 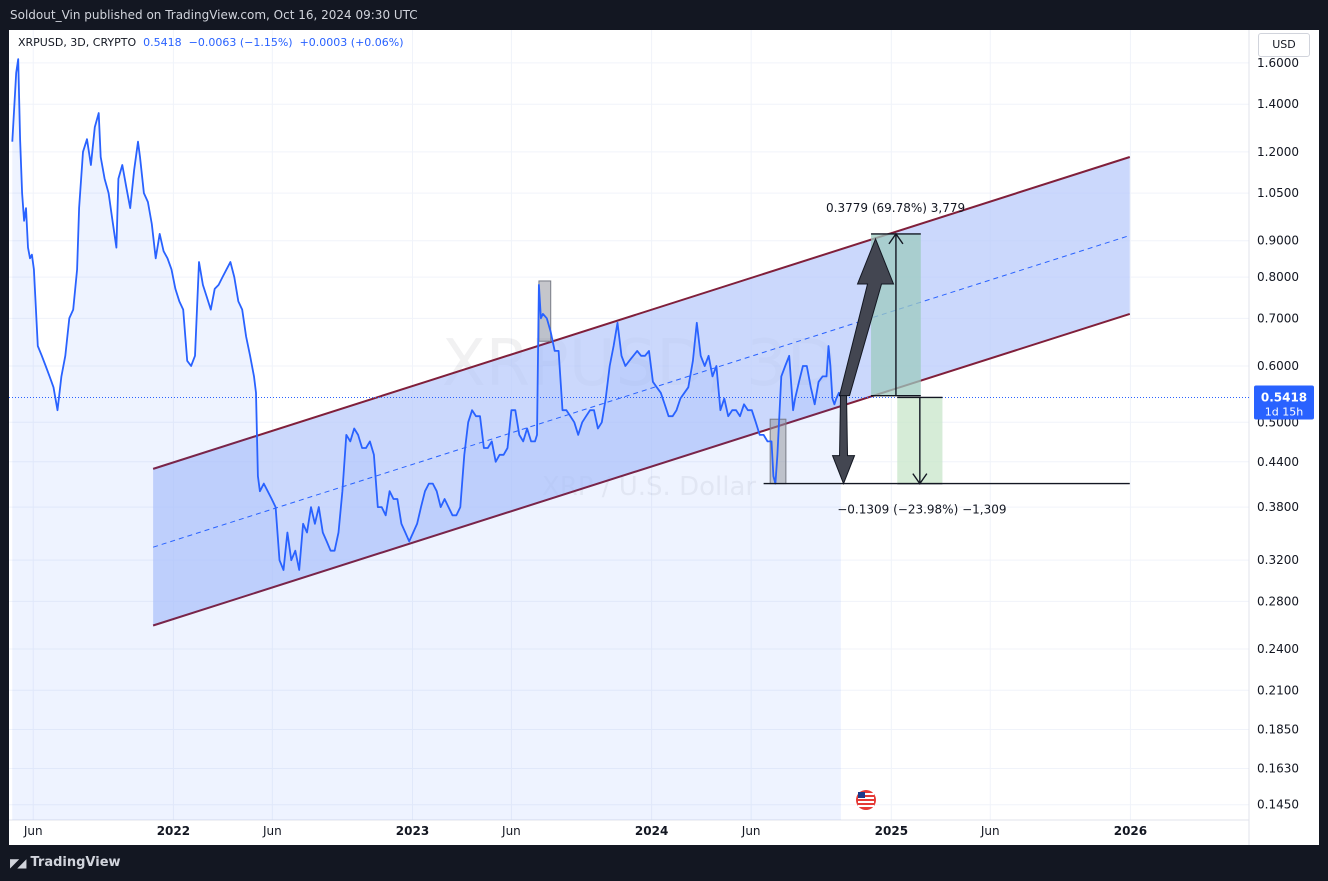 What do you see at coordinates (1278, 690) in the screenshot?
I see `y-tick-label: 0.2100` at bounding box center [1278, 690].